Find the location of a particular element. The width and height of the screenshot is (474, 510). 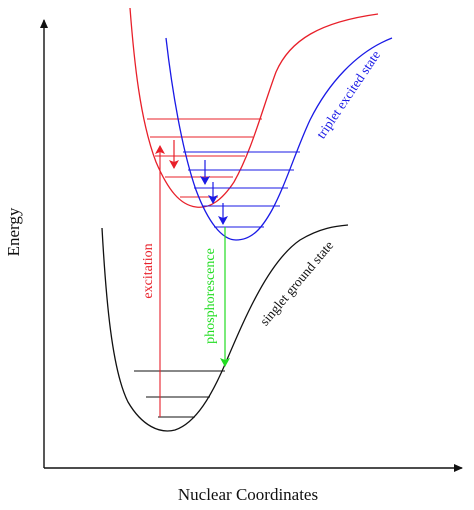

y-axis-label: Energy is located at coordinates (13, 231).